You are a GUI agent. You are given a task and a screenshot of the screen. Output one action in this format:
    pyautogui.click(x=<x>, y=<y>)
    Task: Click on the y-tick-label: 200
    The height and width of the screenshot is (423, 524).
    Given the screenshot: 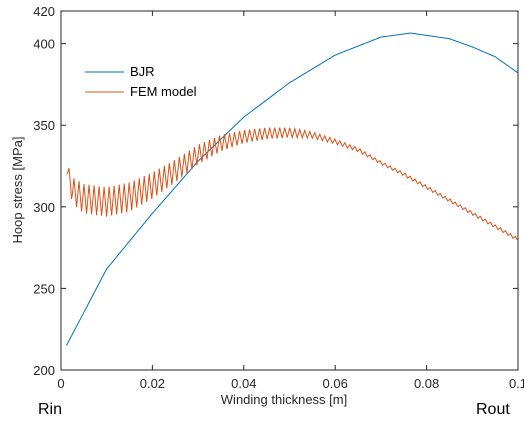 What is the action you would take?
    pyautogui.click(x=44, y=370)
    